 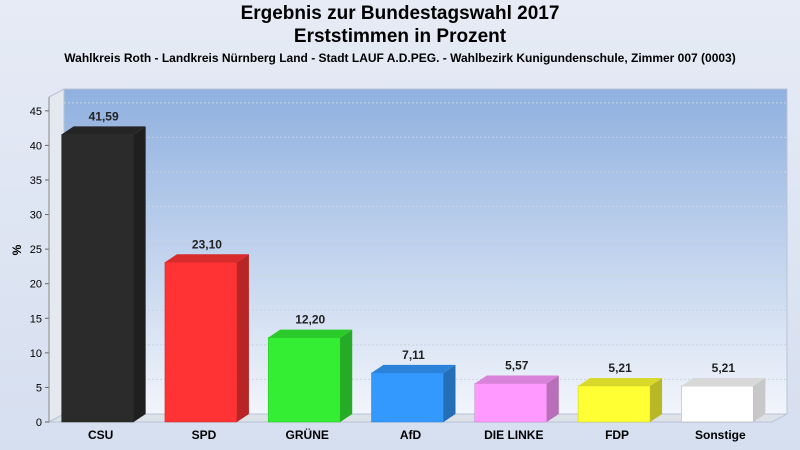 I want to click on bar-die-linke, so click(x=516, y=399).